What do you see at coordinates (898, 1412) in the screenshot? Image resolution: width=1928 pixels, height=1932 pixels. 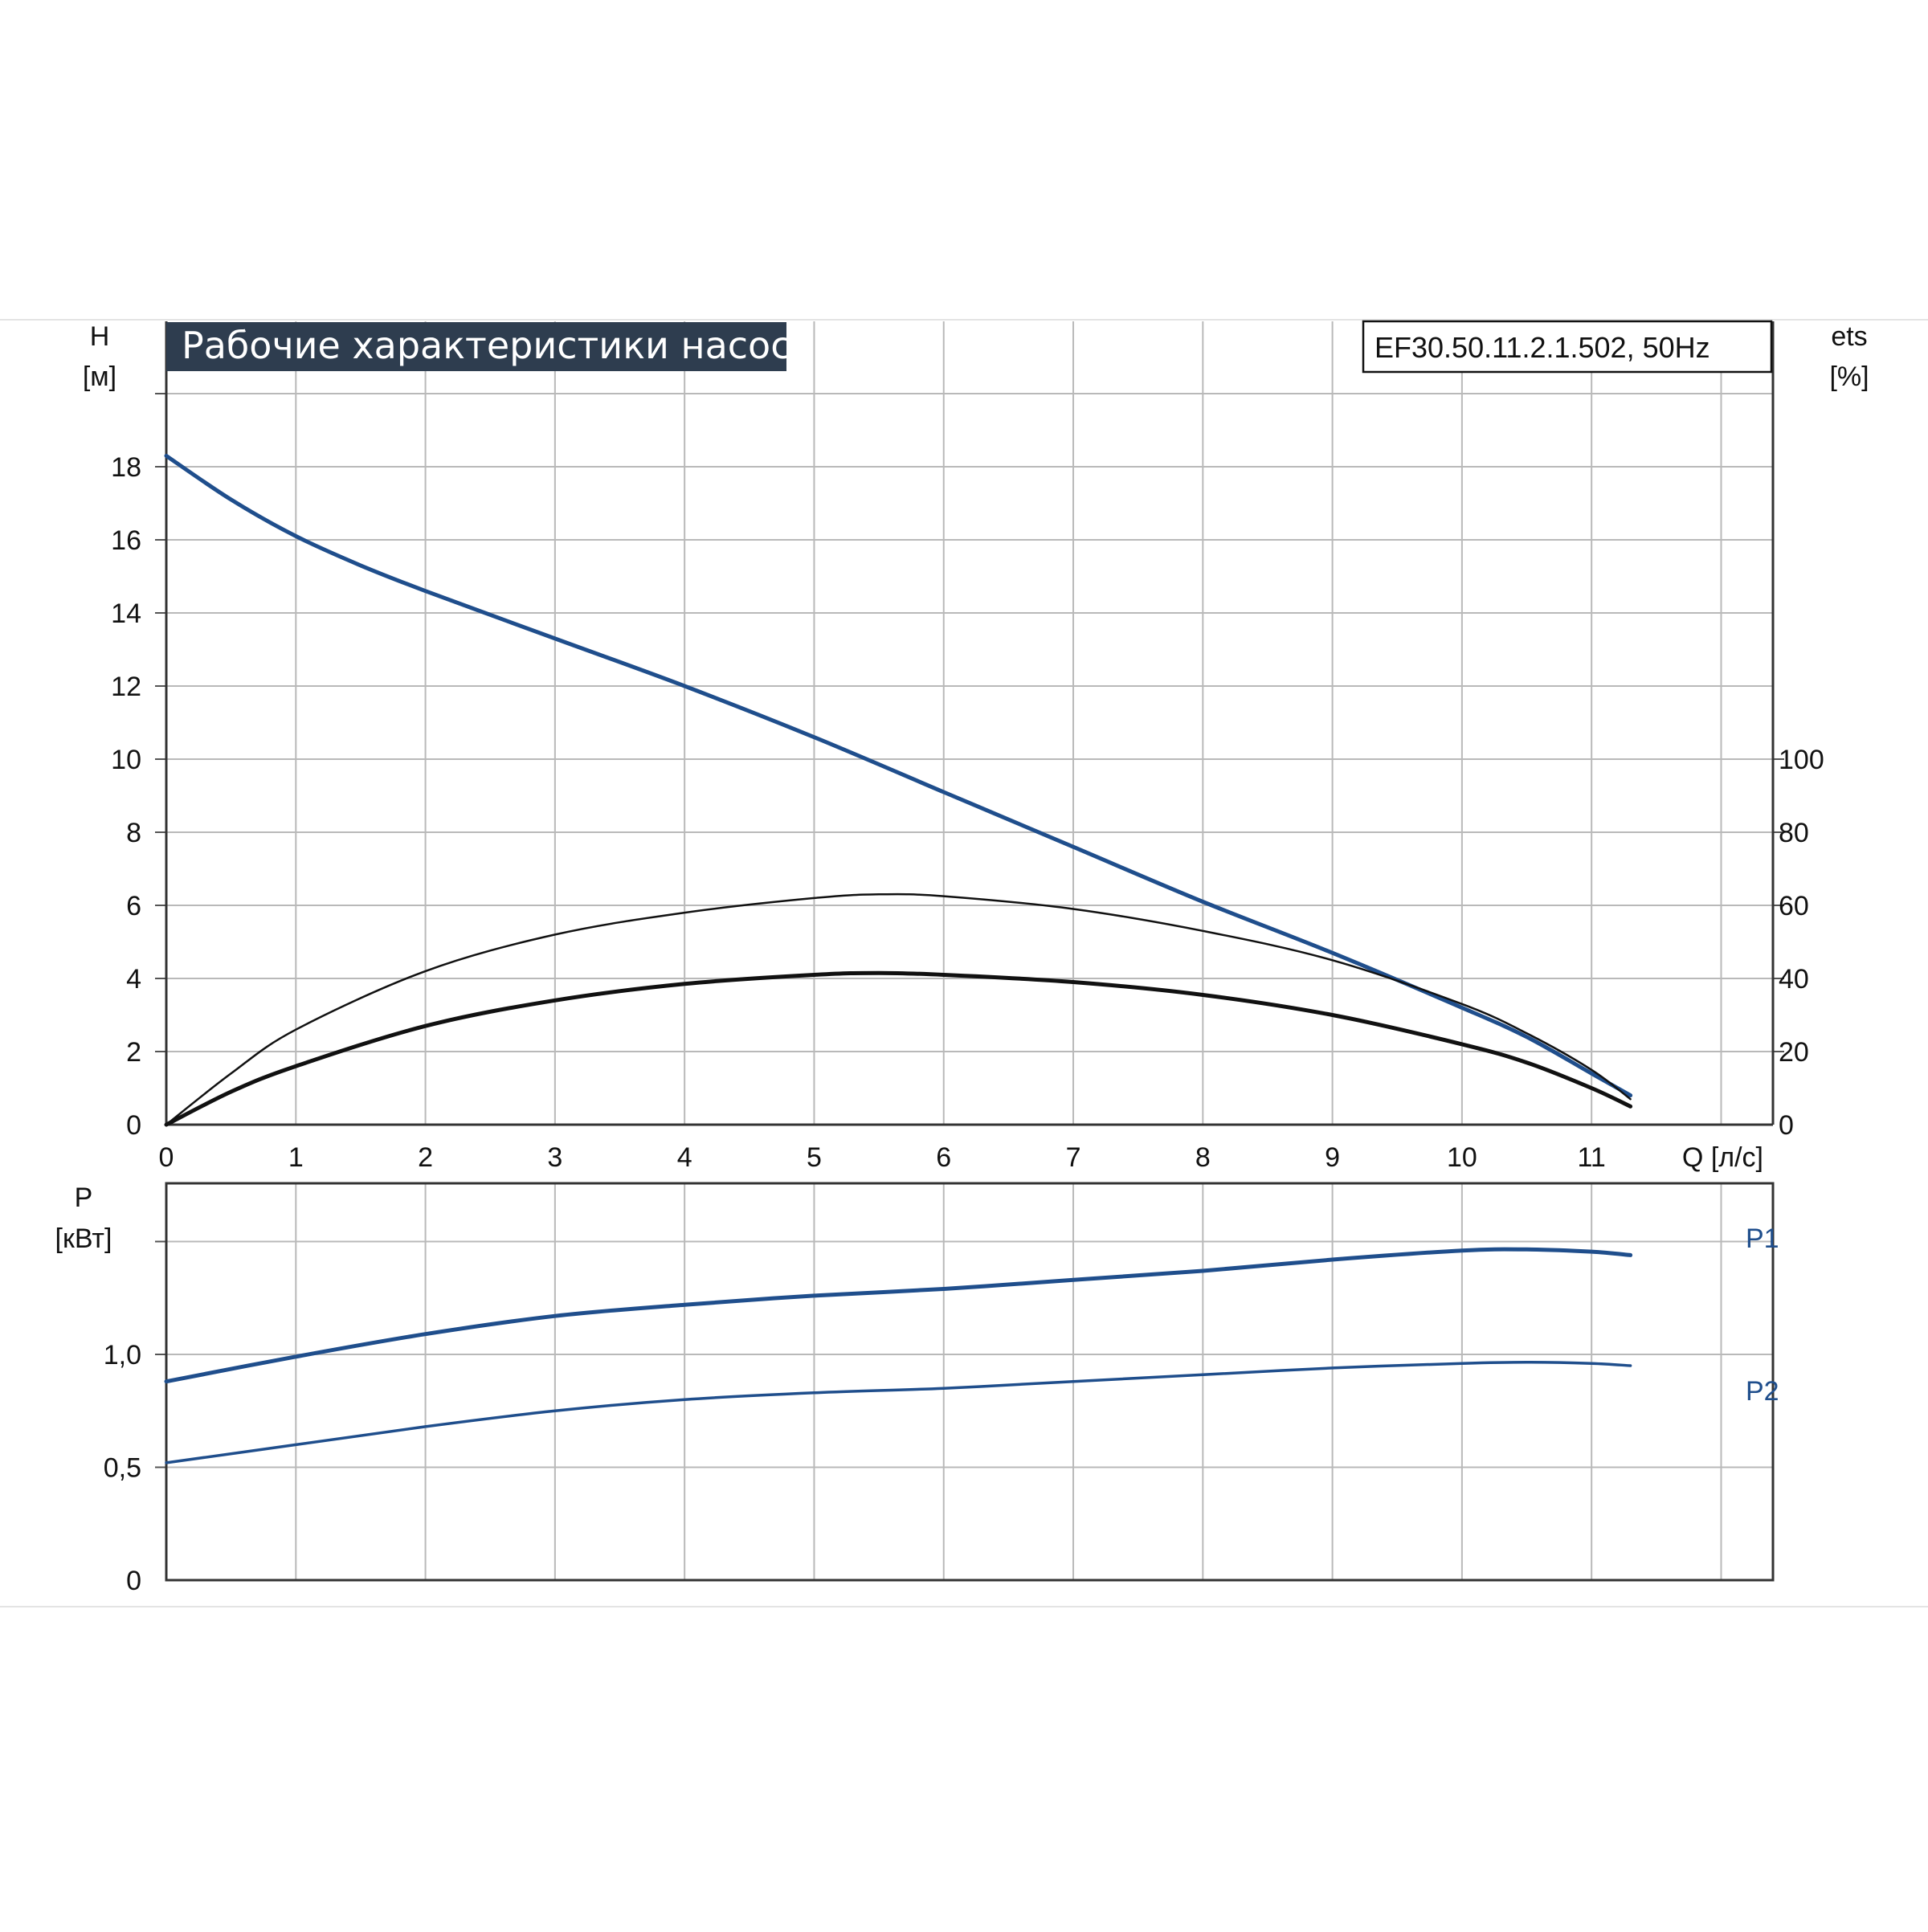 I see `power-curve-p2` at bounding box center [898, 1412].